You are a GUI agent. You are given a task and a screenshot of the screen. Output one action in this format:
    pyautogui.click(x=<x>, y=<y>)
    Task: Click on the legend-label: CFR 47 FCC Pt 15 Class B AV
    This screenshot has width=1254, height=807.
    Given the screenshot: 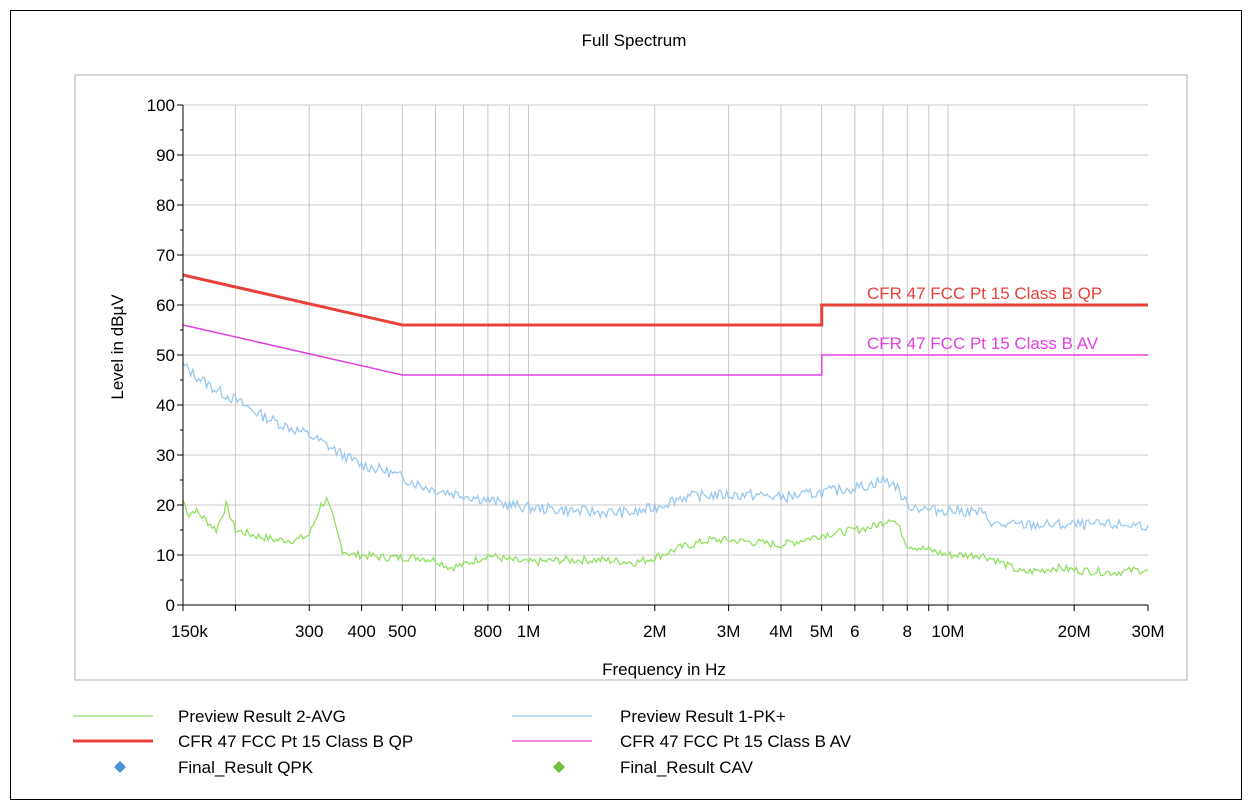 What is the action you would take?
    pyautogui.click(x=736, y=741)
    